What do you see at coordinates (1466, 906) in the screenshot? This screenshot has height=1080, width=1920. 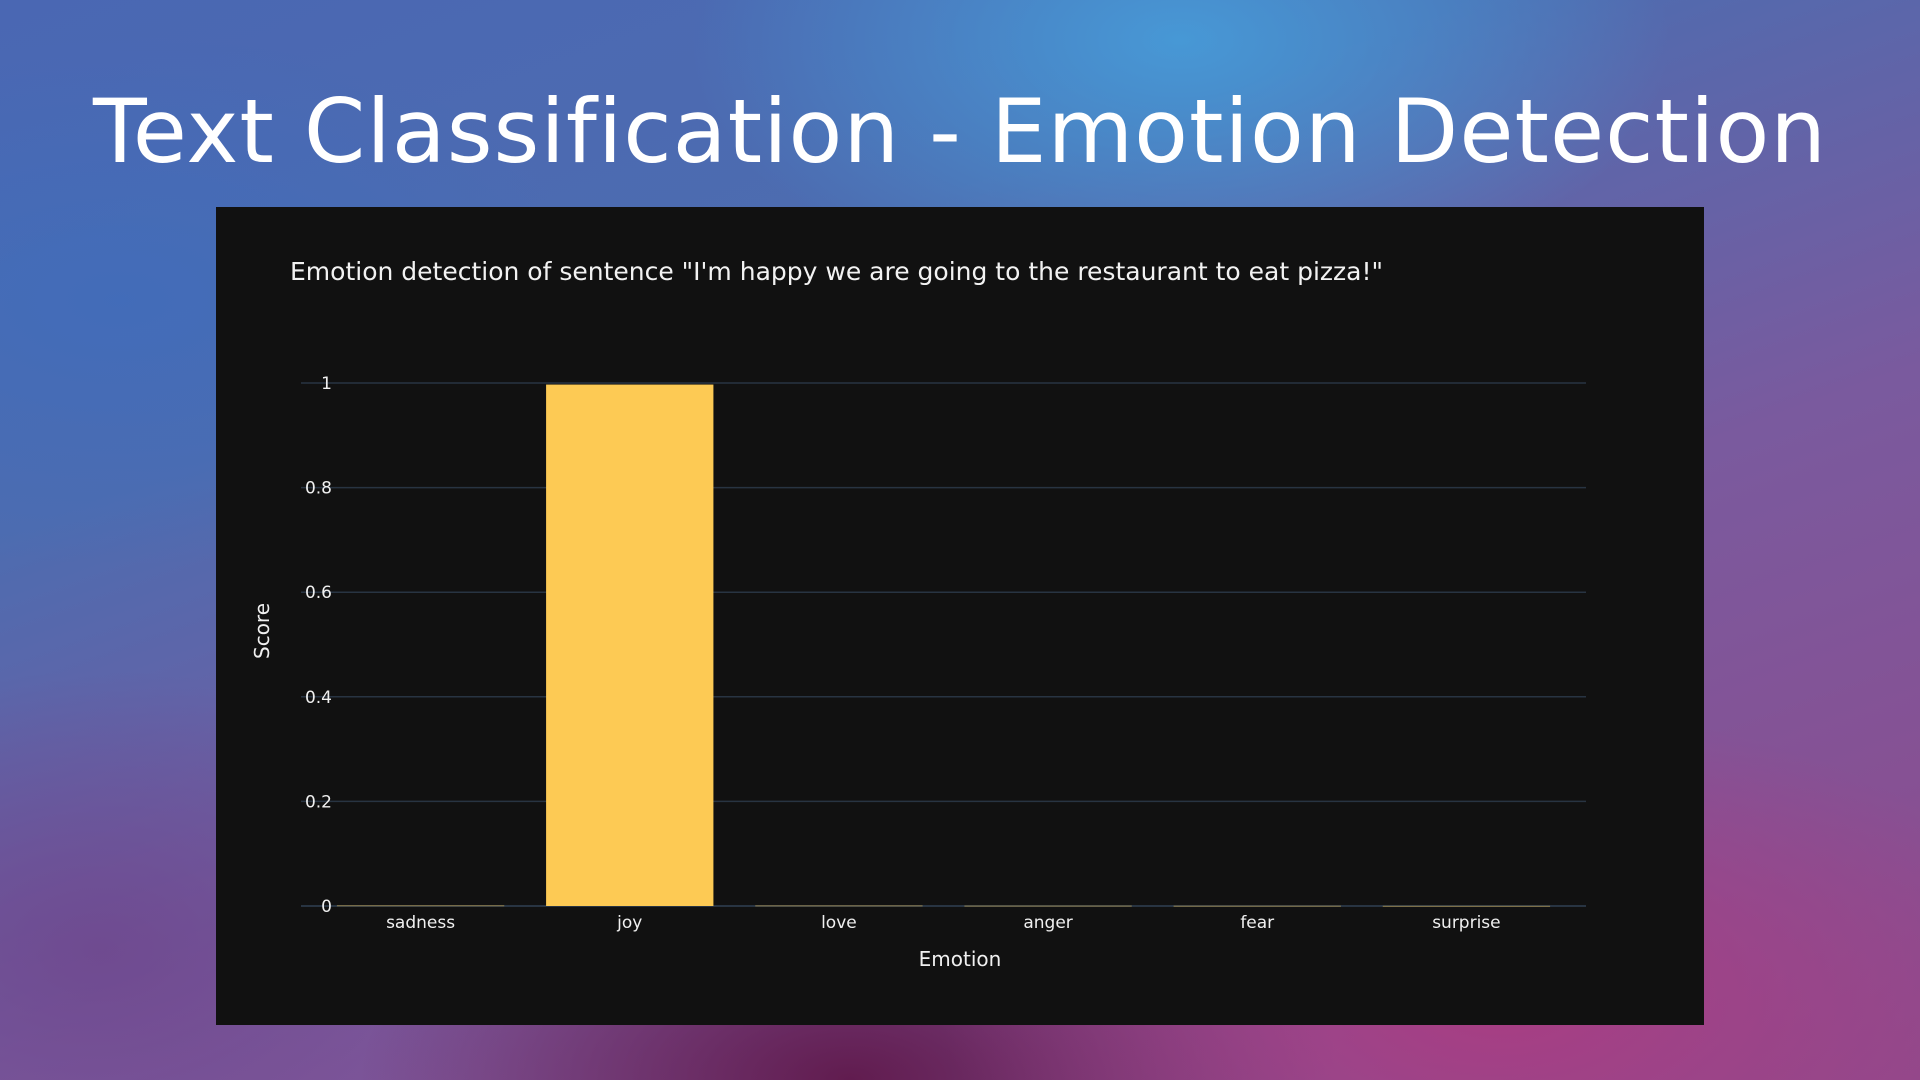 I see `bar-surprise` at bounding box center [1466, 906].